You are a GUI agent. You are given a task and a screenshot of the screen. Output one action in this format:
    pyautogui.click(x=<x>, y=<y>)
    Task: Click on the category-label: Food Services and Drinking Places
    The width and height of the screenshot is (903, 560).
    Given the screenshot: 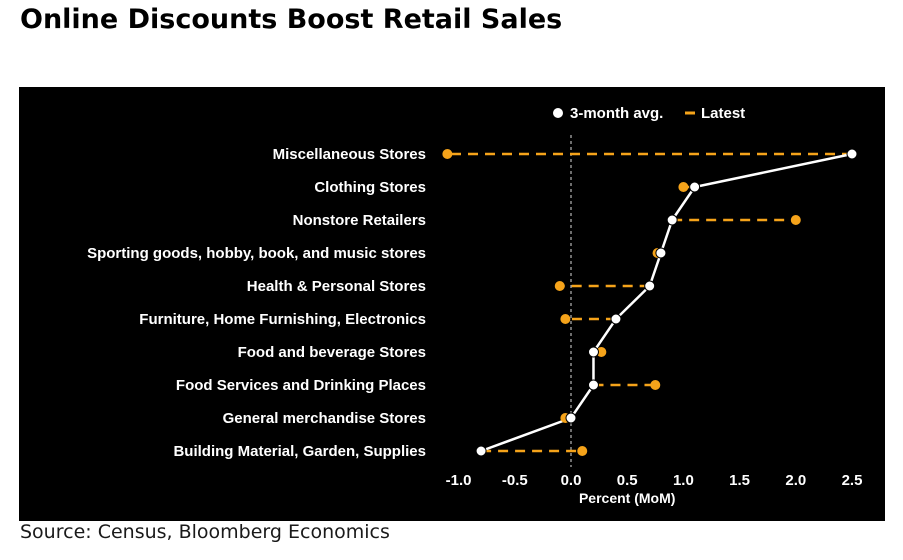 What is the action you would take?
    pyautogui.click(x=301, y=385)
    